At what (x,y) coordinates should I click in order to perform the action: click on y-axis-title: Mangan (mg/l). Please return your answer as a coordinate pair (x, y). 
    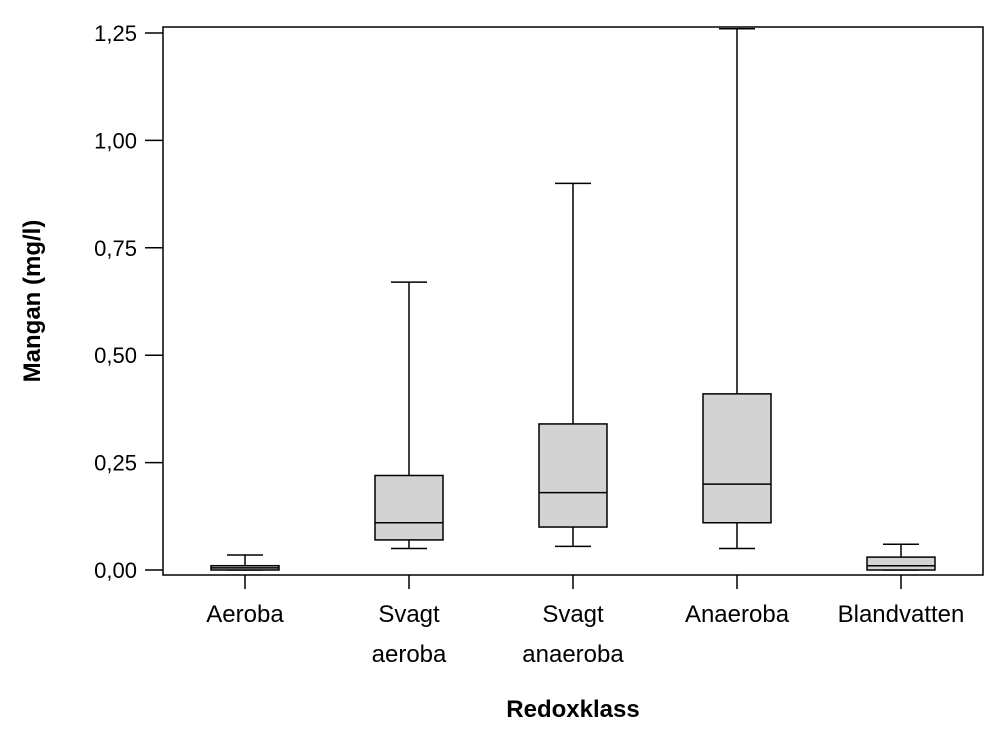
    Looking at the image, I should click on (32, 301).